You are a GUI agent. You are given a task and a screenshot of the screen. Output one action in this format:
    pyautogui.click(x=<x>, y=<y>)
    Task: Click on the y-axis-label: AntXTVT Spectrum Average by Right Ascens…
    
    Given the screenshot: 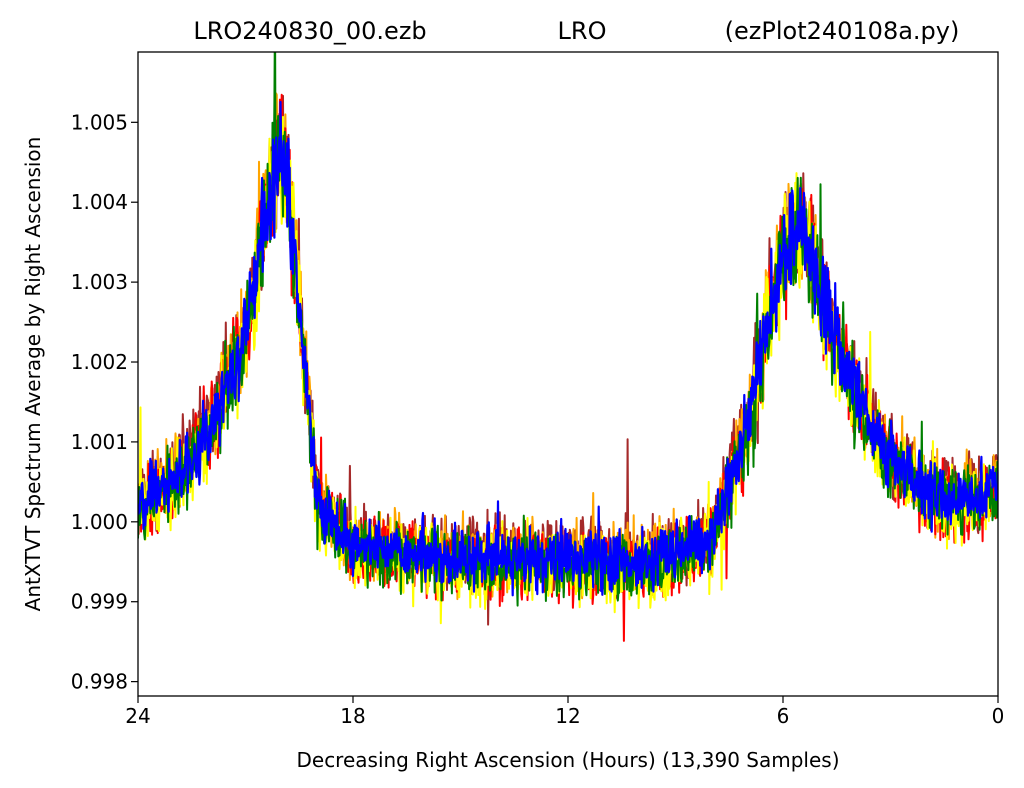 What is the action you would take?
    pyautogui.click(x=33, y=374)
    